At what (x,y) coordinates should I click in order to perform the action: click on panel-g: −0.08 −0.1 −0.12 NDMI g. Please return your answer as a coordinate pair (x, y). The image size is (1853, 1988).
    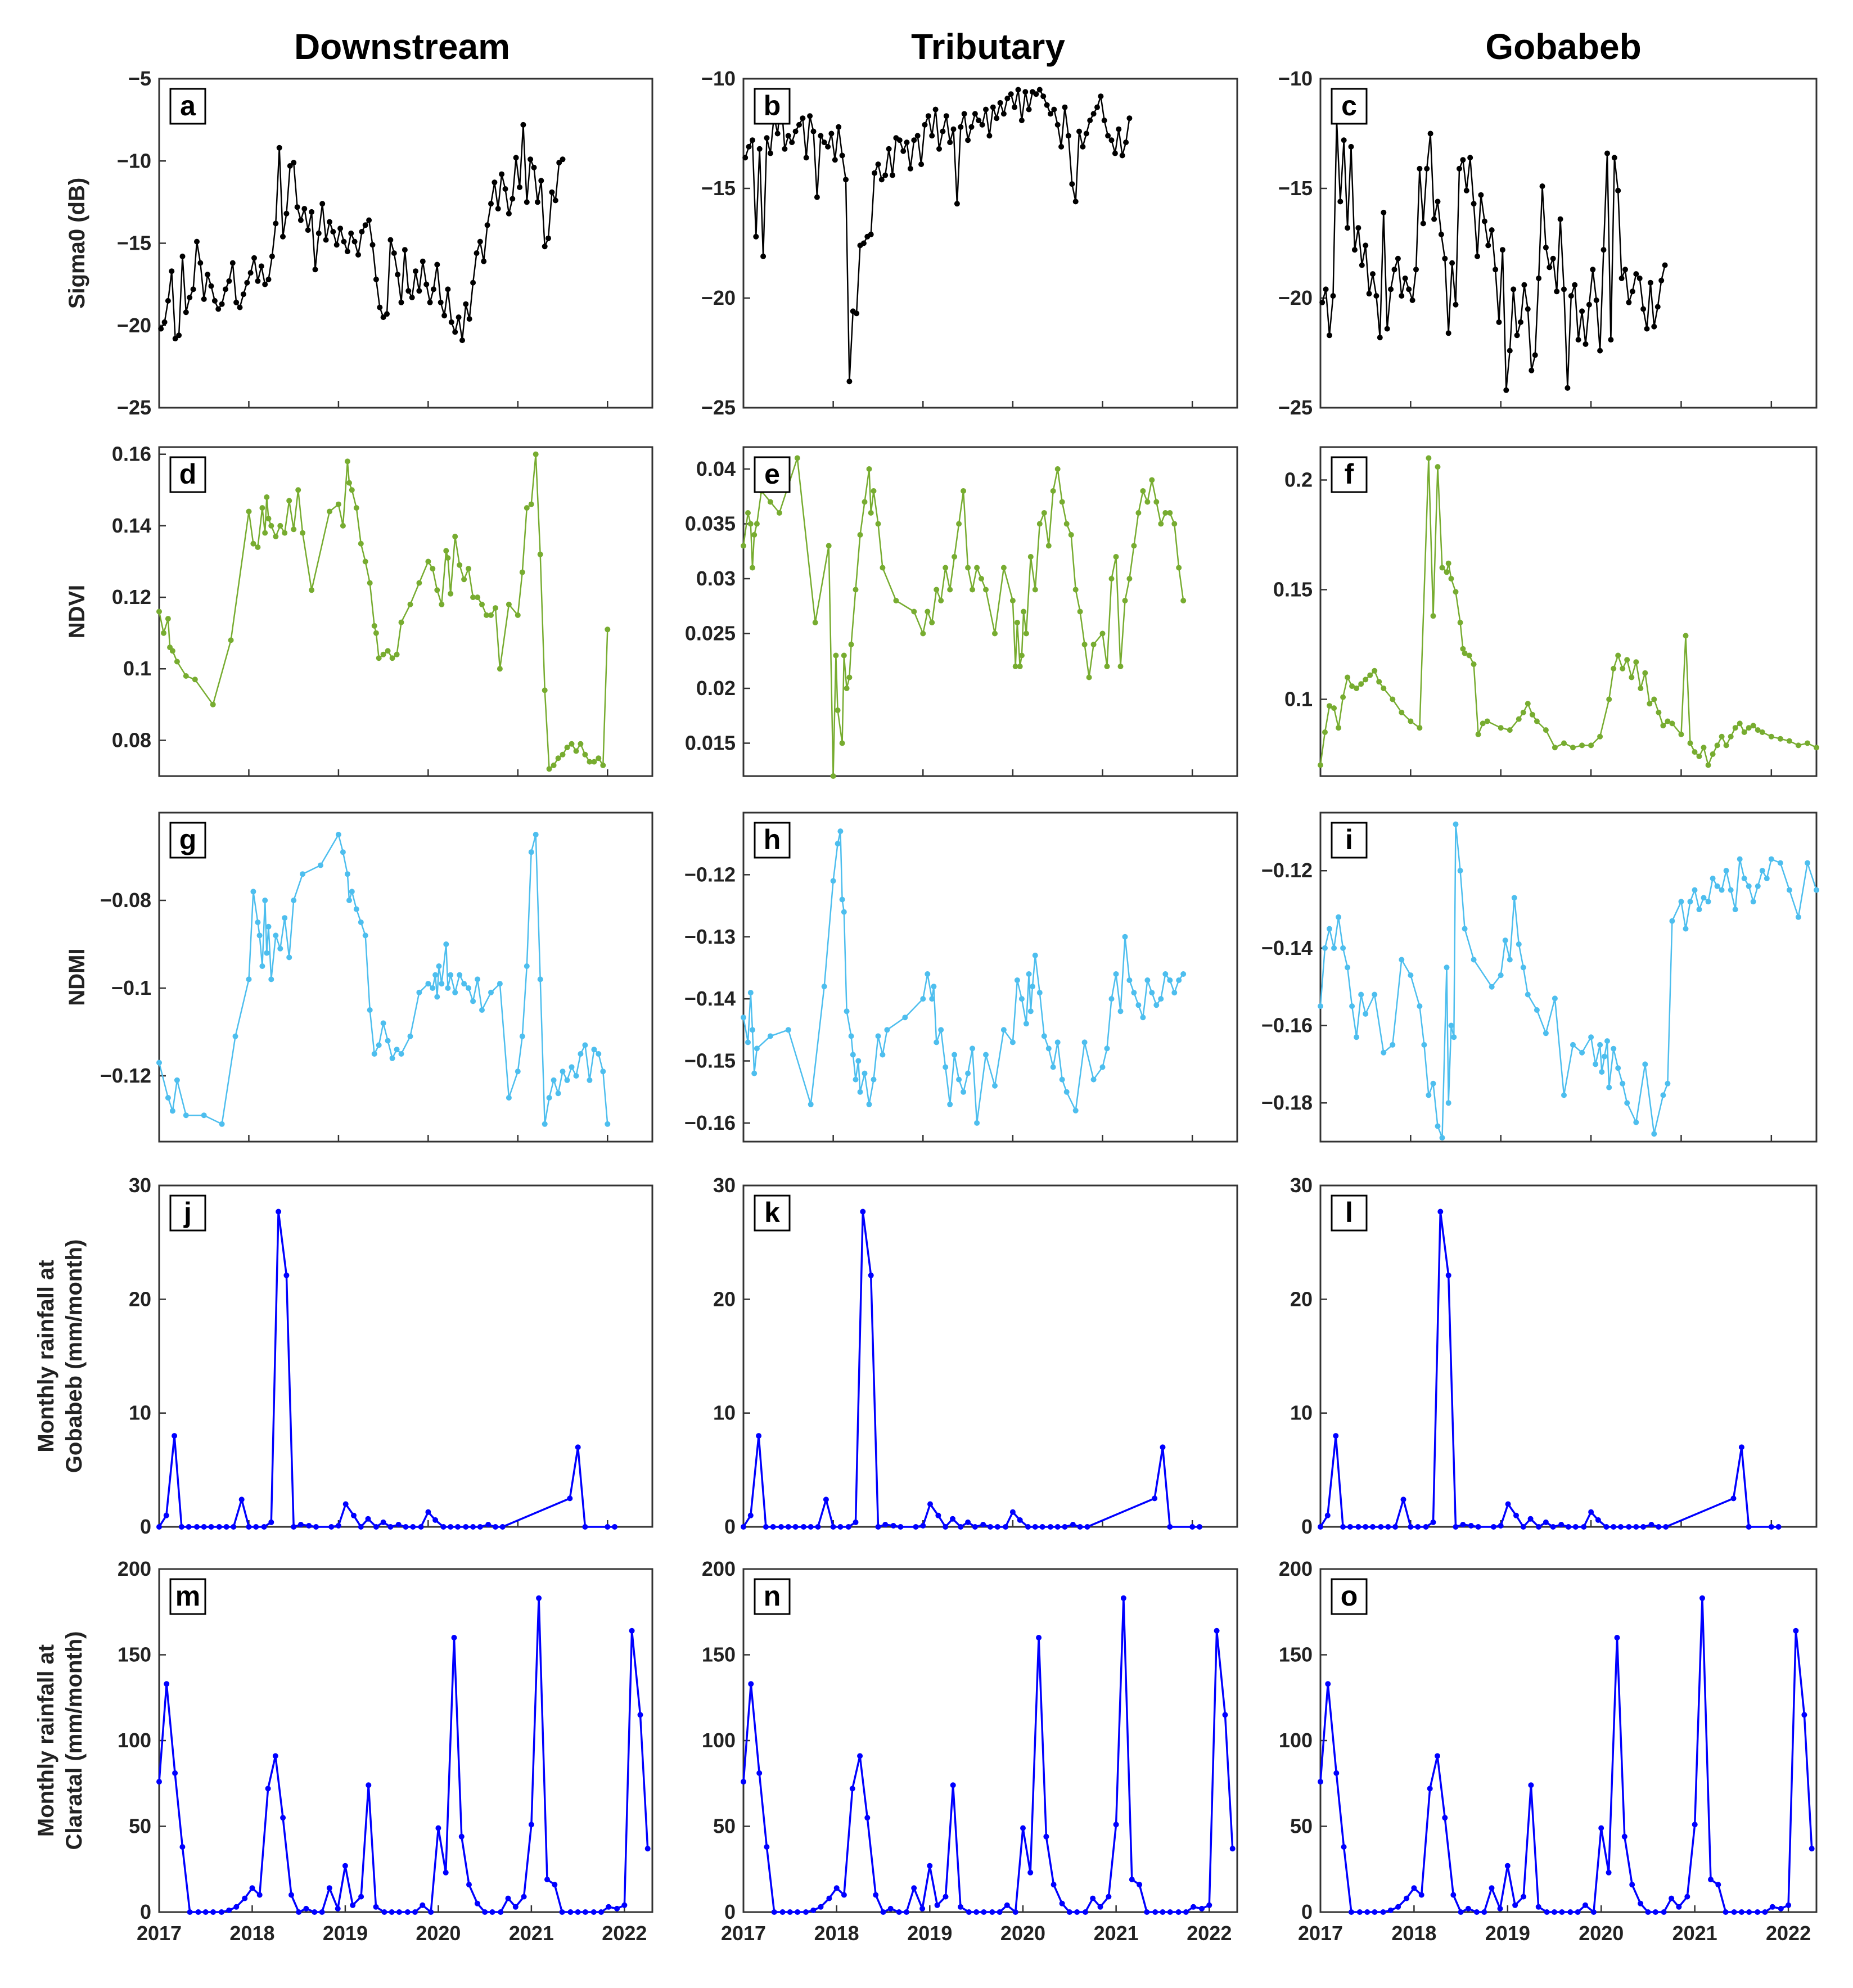
    Looking at the image, I should click on (359, 977).